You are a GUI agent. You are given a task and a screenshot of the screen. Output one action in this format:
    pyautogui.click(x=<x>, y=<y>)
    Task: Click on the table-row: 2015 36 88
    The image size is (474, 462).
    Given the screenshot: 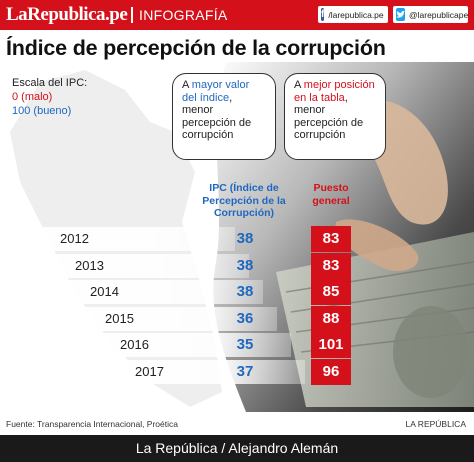 What is the action you would take?
    pyautogui.click(x=237, y=318)
    